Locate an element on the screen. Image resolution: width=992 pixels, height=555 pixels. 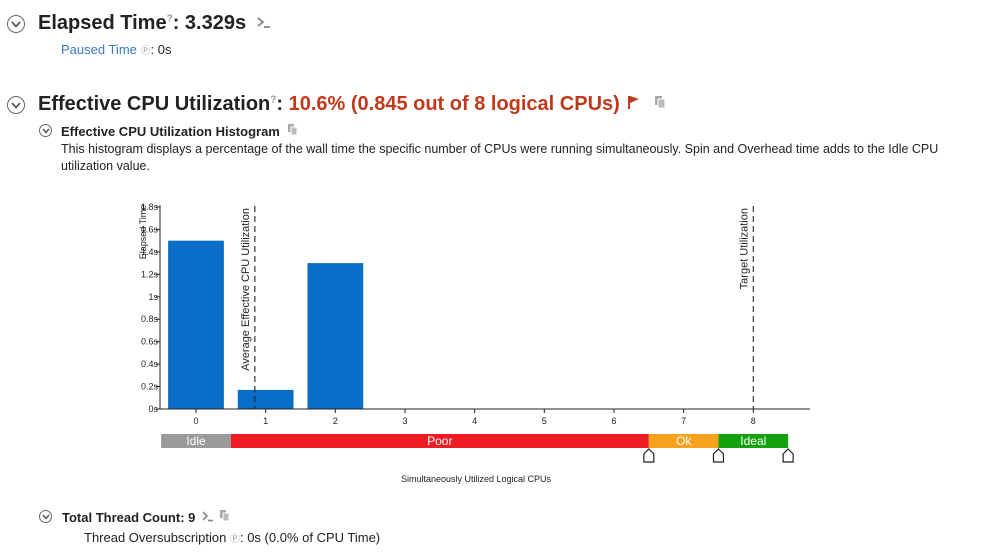
x-tick-label: 0 is located at coordinates (195, 421).